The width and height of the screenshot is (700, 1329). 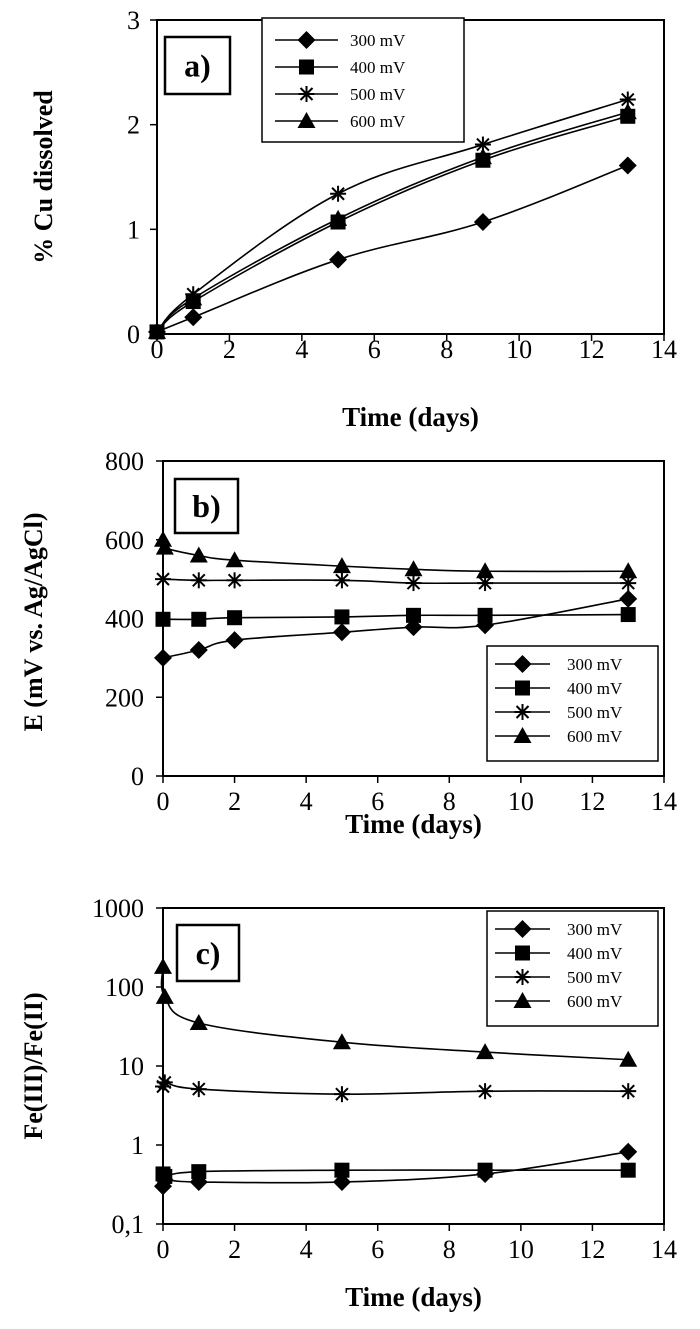 I want to click on panel-label: c), so click(x=208, y=953).